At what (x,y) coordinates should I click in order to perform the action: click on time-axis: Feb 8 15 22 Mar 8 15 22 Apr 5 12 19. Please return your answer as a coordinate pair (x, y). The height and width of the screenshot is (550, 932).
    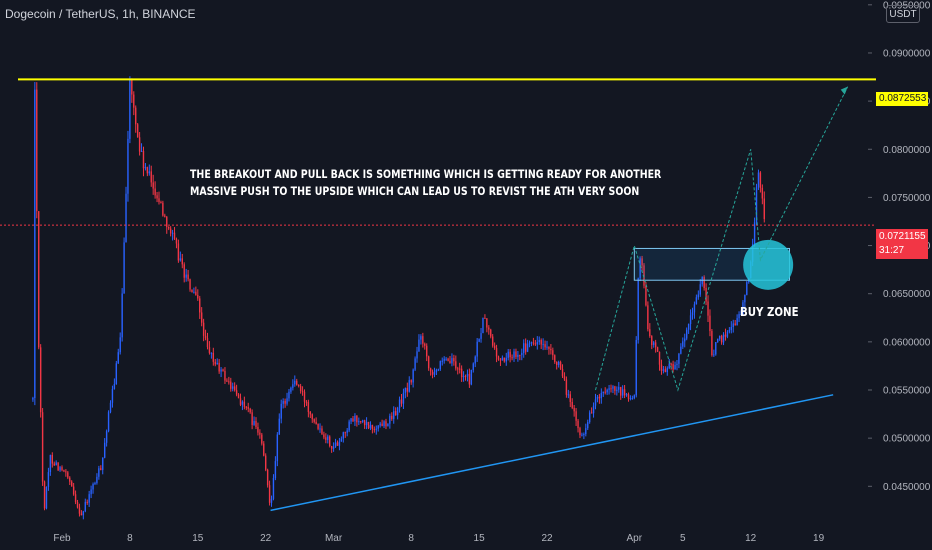
    Looking at the image, I should click on (438, 538).